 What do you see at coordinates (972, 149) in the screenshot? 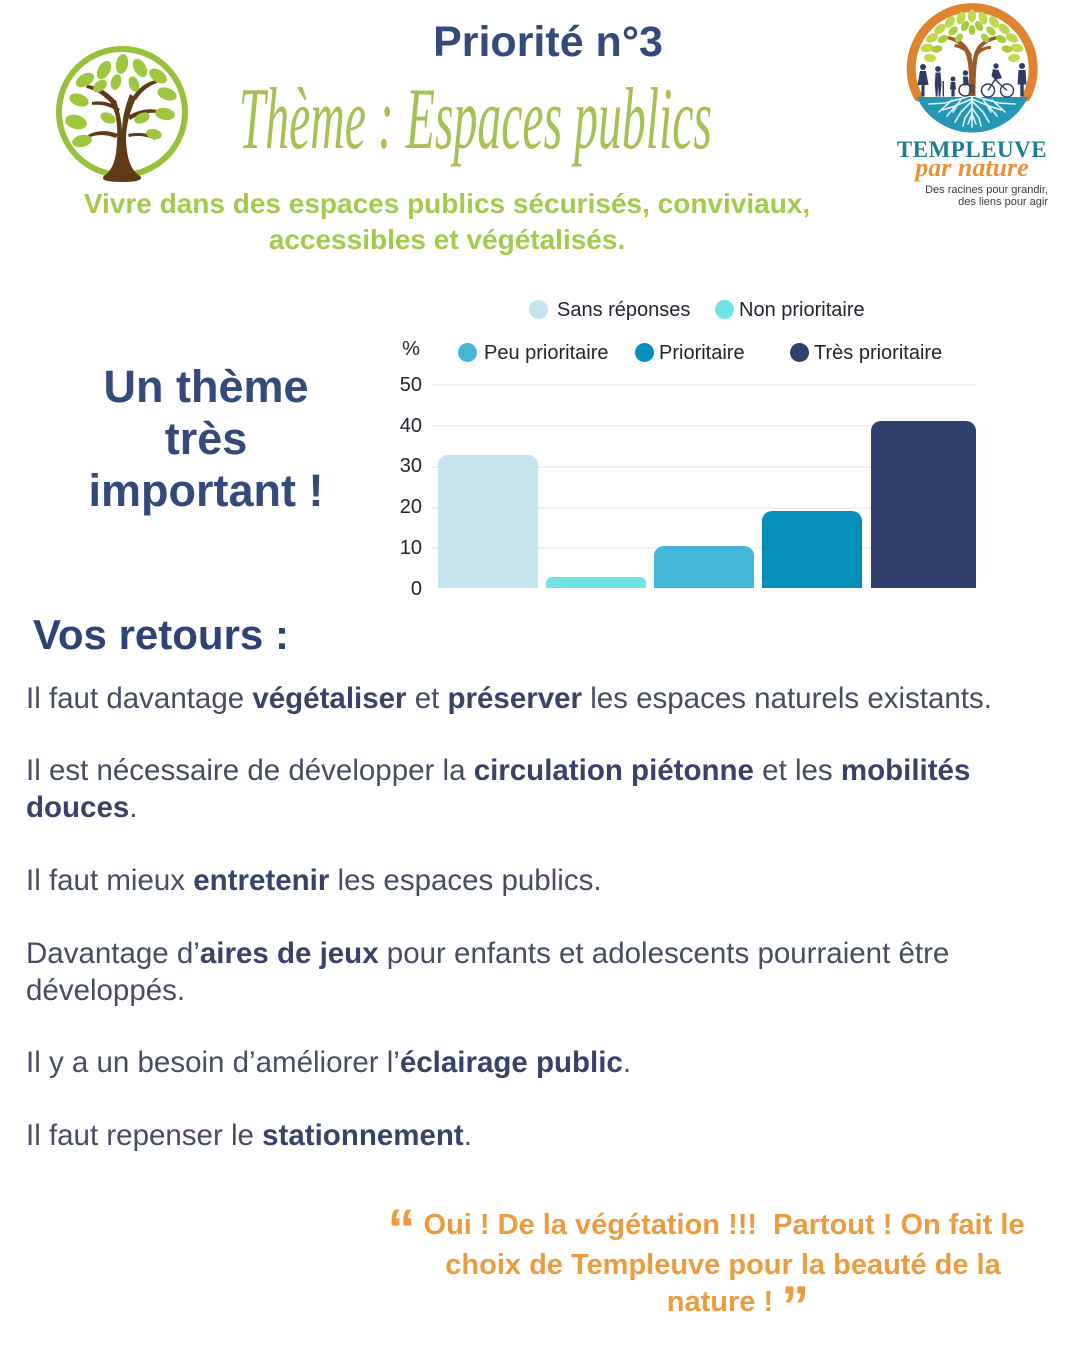
I see `svg-text: TEMPLEUVE` at bounding box center [972, 149].